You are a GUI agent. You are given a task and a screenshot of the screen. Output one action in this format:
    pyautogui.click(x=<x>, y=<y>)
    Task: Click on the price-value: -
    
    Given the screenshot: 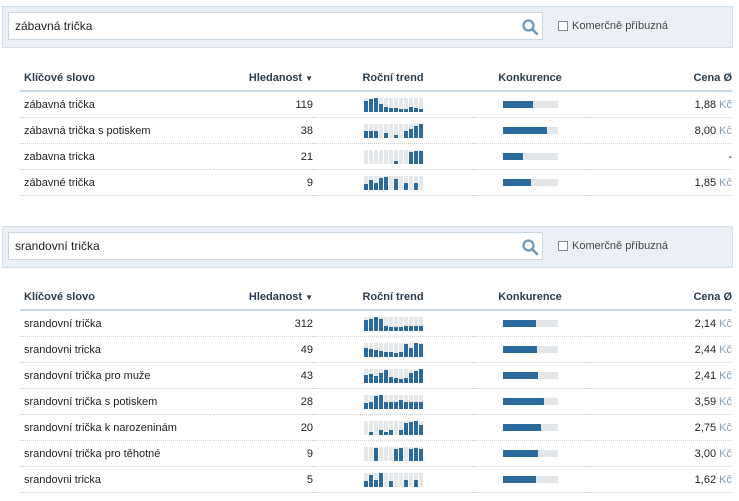 What is the action you would take?
    pyautogui.click(x=730, y=156)
    